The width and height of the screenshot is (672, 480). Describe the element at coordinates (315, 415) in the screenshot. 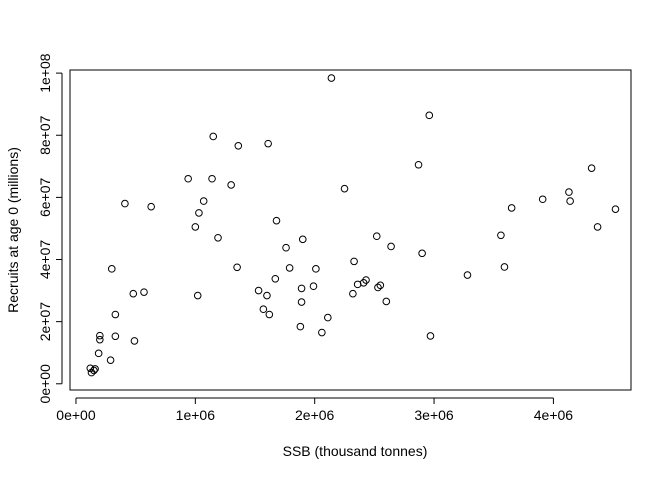

I see `x-tick-label: 2e+06` at that location.